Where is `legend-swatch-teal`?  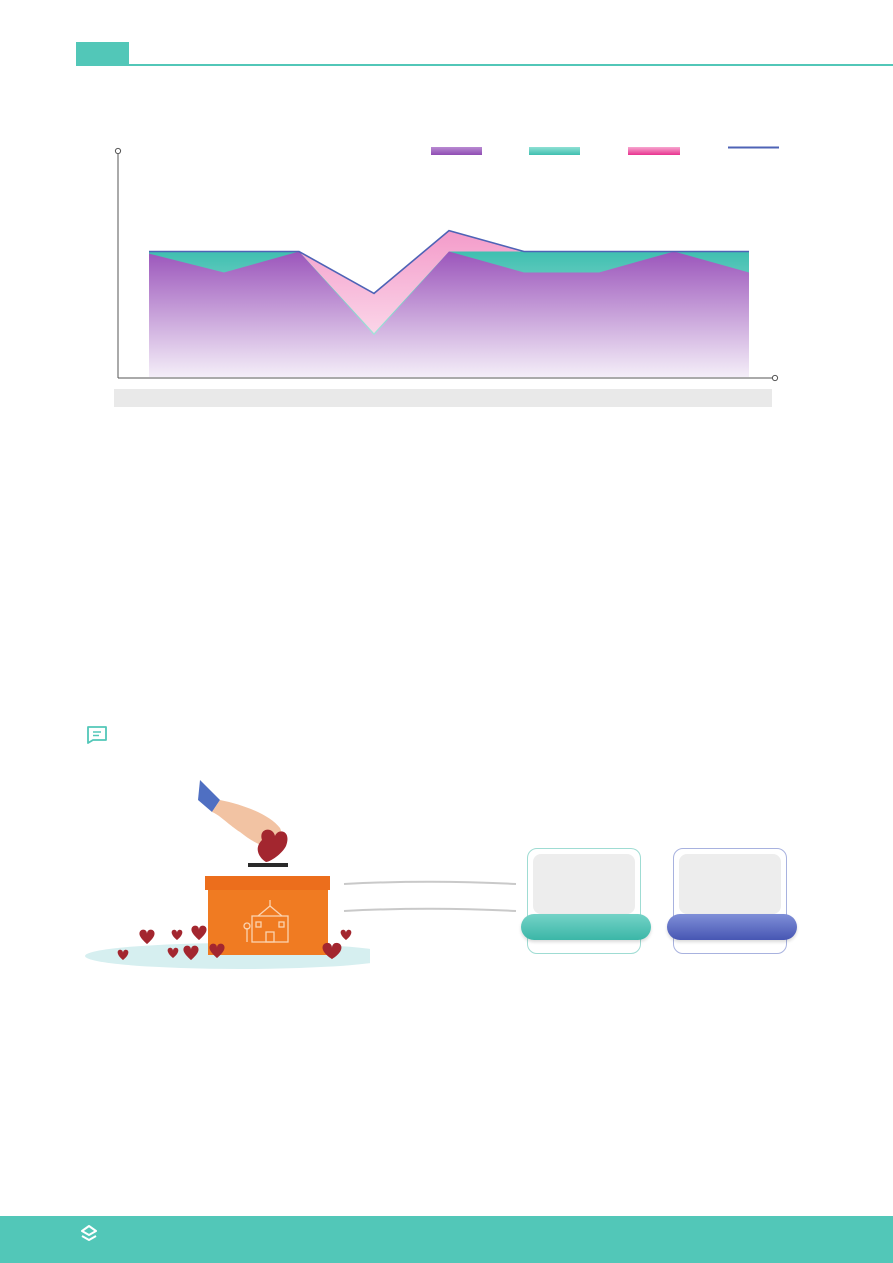 legend-swatch-teal is located at coordinates (554, 151).